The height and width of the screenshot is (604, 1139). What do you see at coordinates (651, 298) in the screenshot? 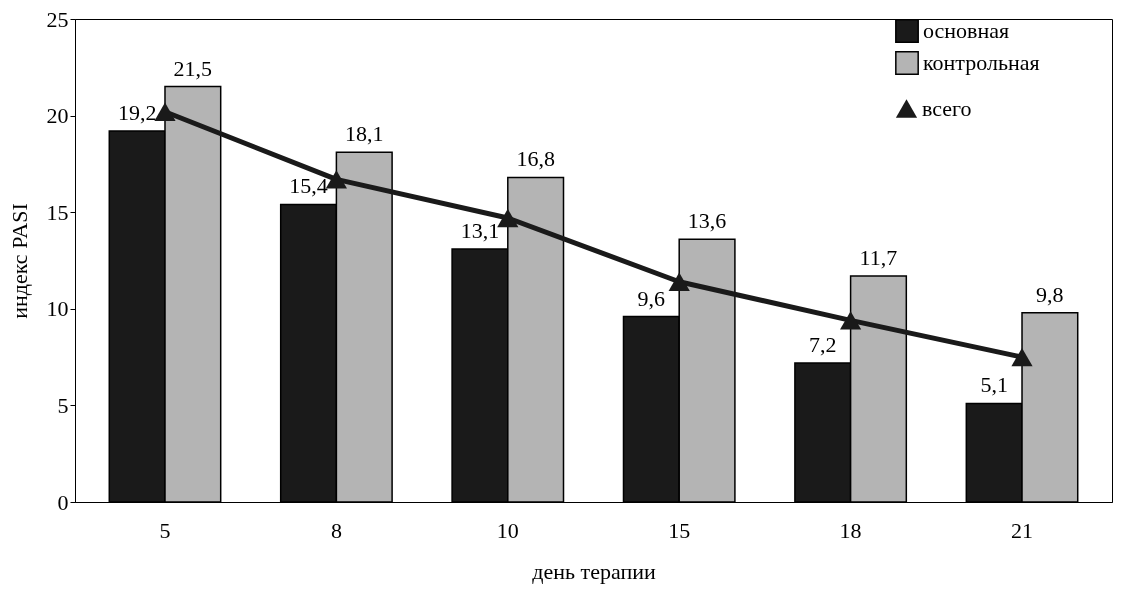
I see `data-label: 9,6` at bounding box center [651, 298].